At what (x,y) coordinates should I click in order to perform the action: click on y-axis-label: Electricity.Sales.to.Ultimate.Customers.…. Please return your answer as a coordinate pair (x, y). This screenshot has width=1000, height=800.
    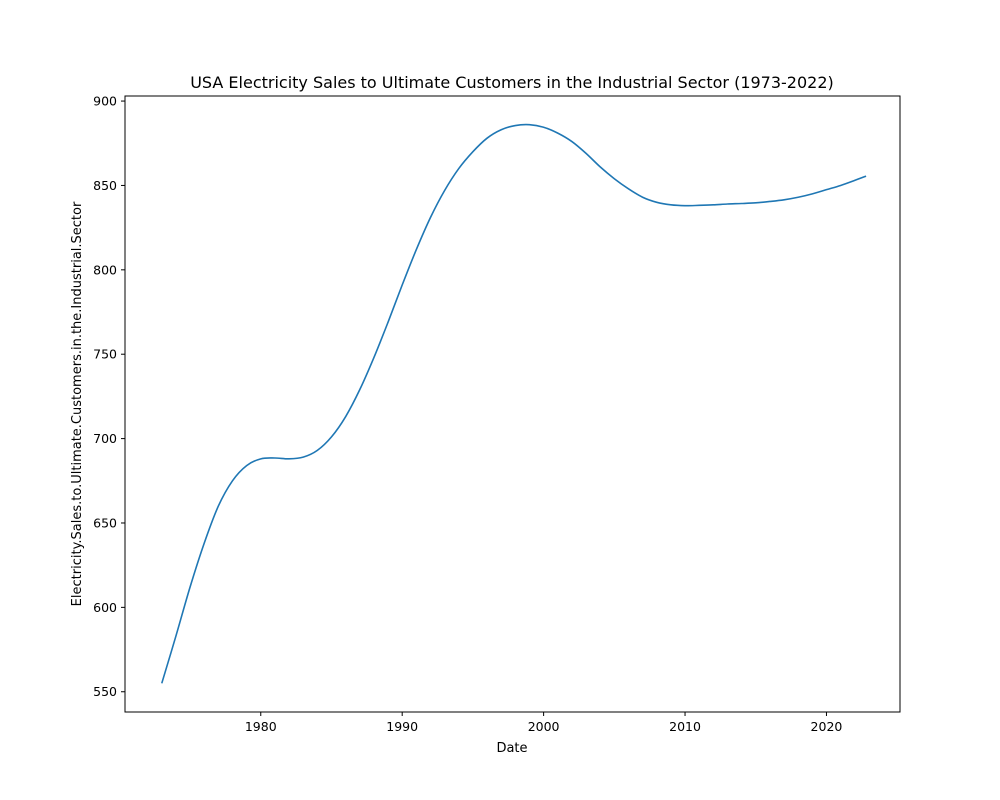
    Looking at the image, I should click on (77, 403).